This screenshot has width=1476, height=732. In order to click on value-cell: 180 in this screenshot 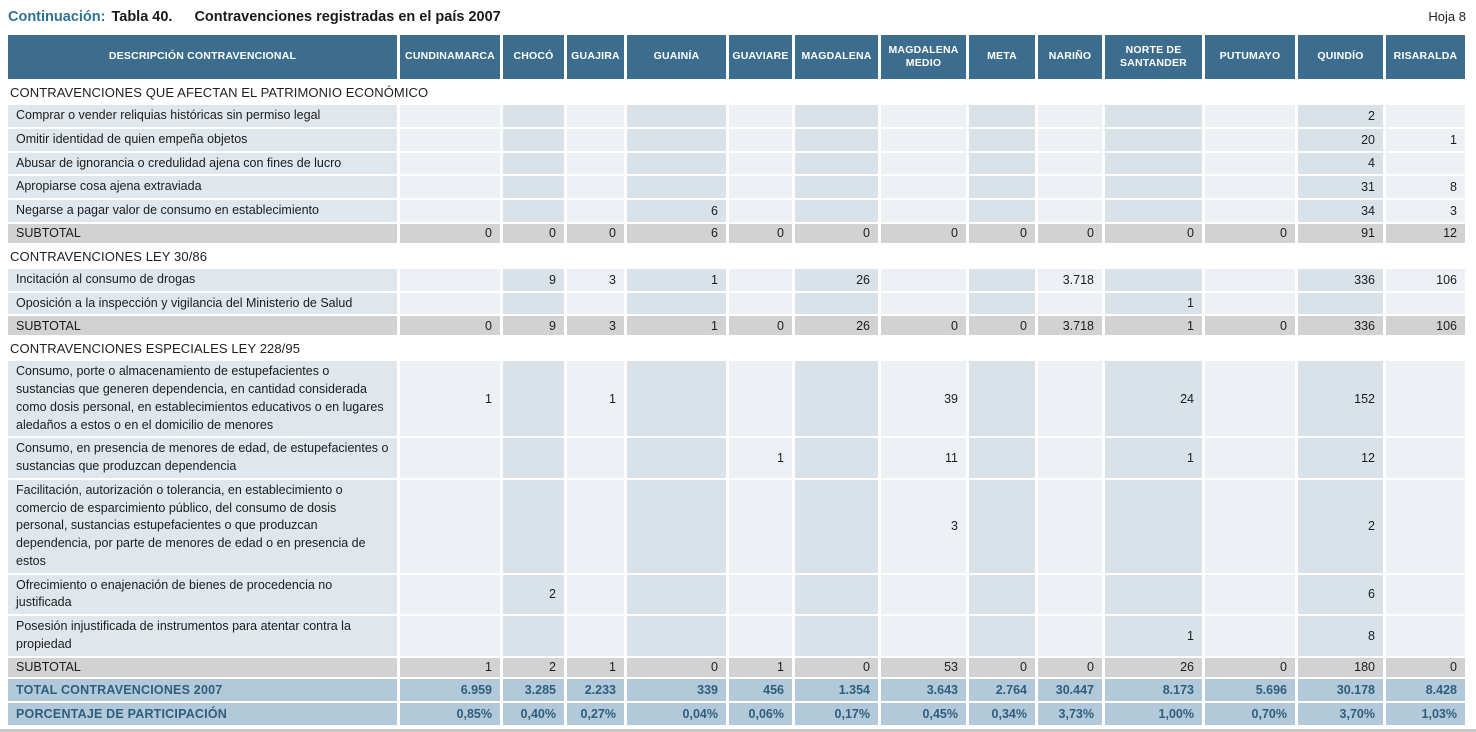, I will do `click(1342, 668)`.